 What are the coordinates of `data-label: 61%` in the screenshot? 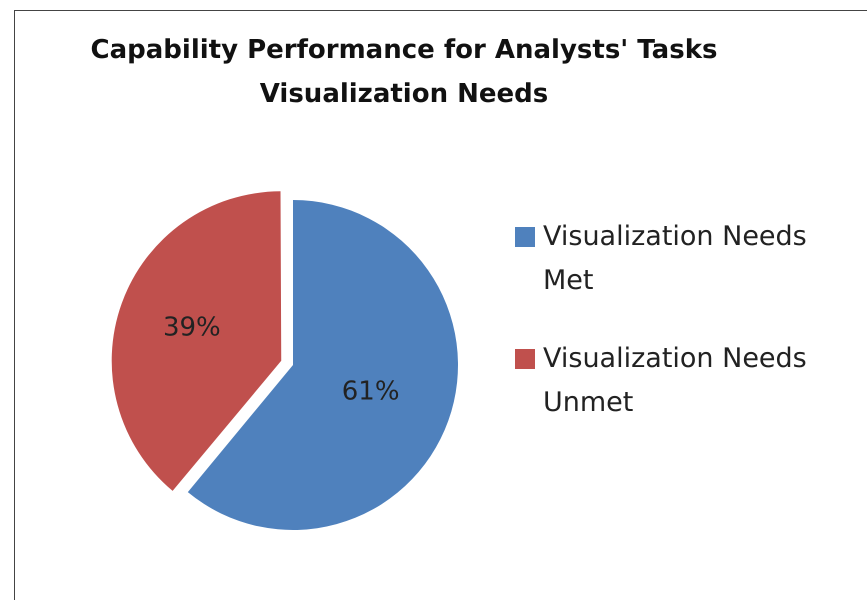 It's located at (371, 391).